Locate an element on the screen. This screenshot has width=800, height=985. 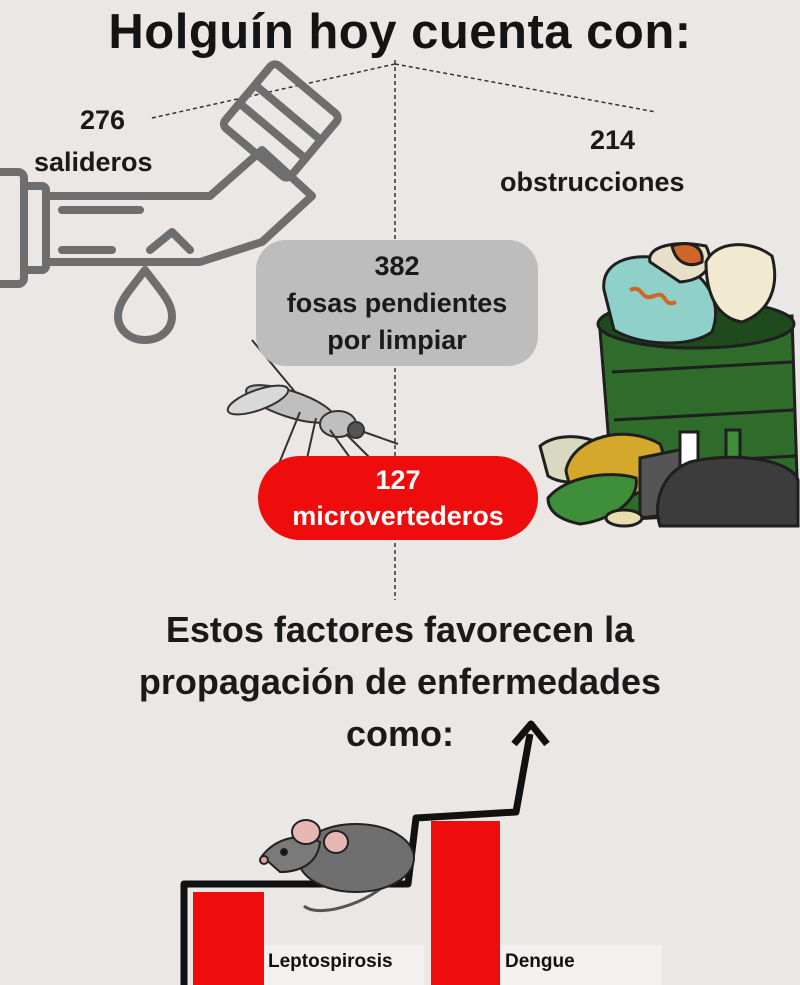
trash-bin-icon is located at coordinates (669, 385).